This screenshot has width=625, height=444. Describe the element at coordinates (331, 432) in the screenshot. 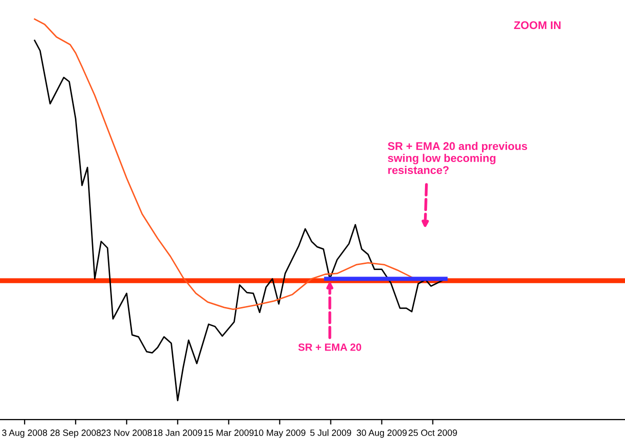

I see `x-tick-label: 5 Jul 2009` at that location.